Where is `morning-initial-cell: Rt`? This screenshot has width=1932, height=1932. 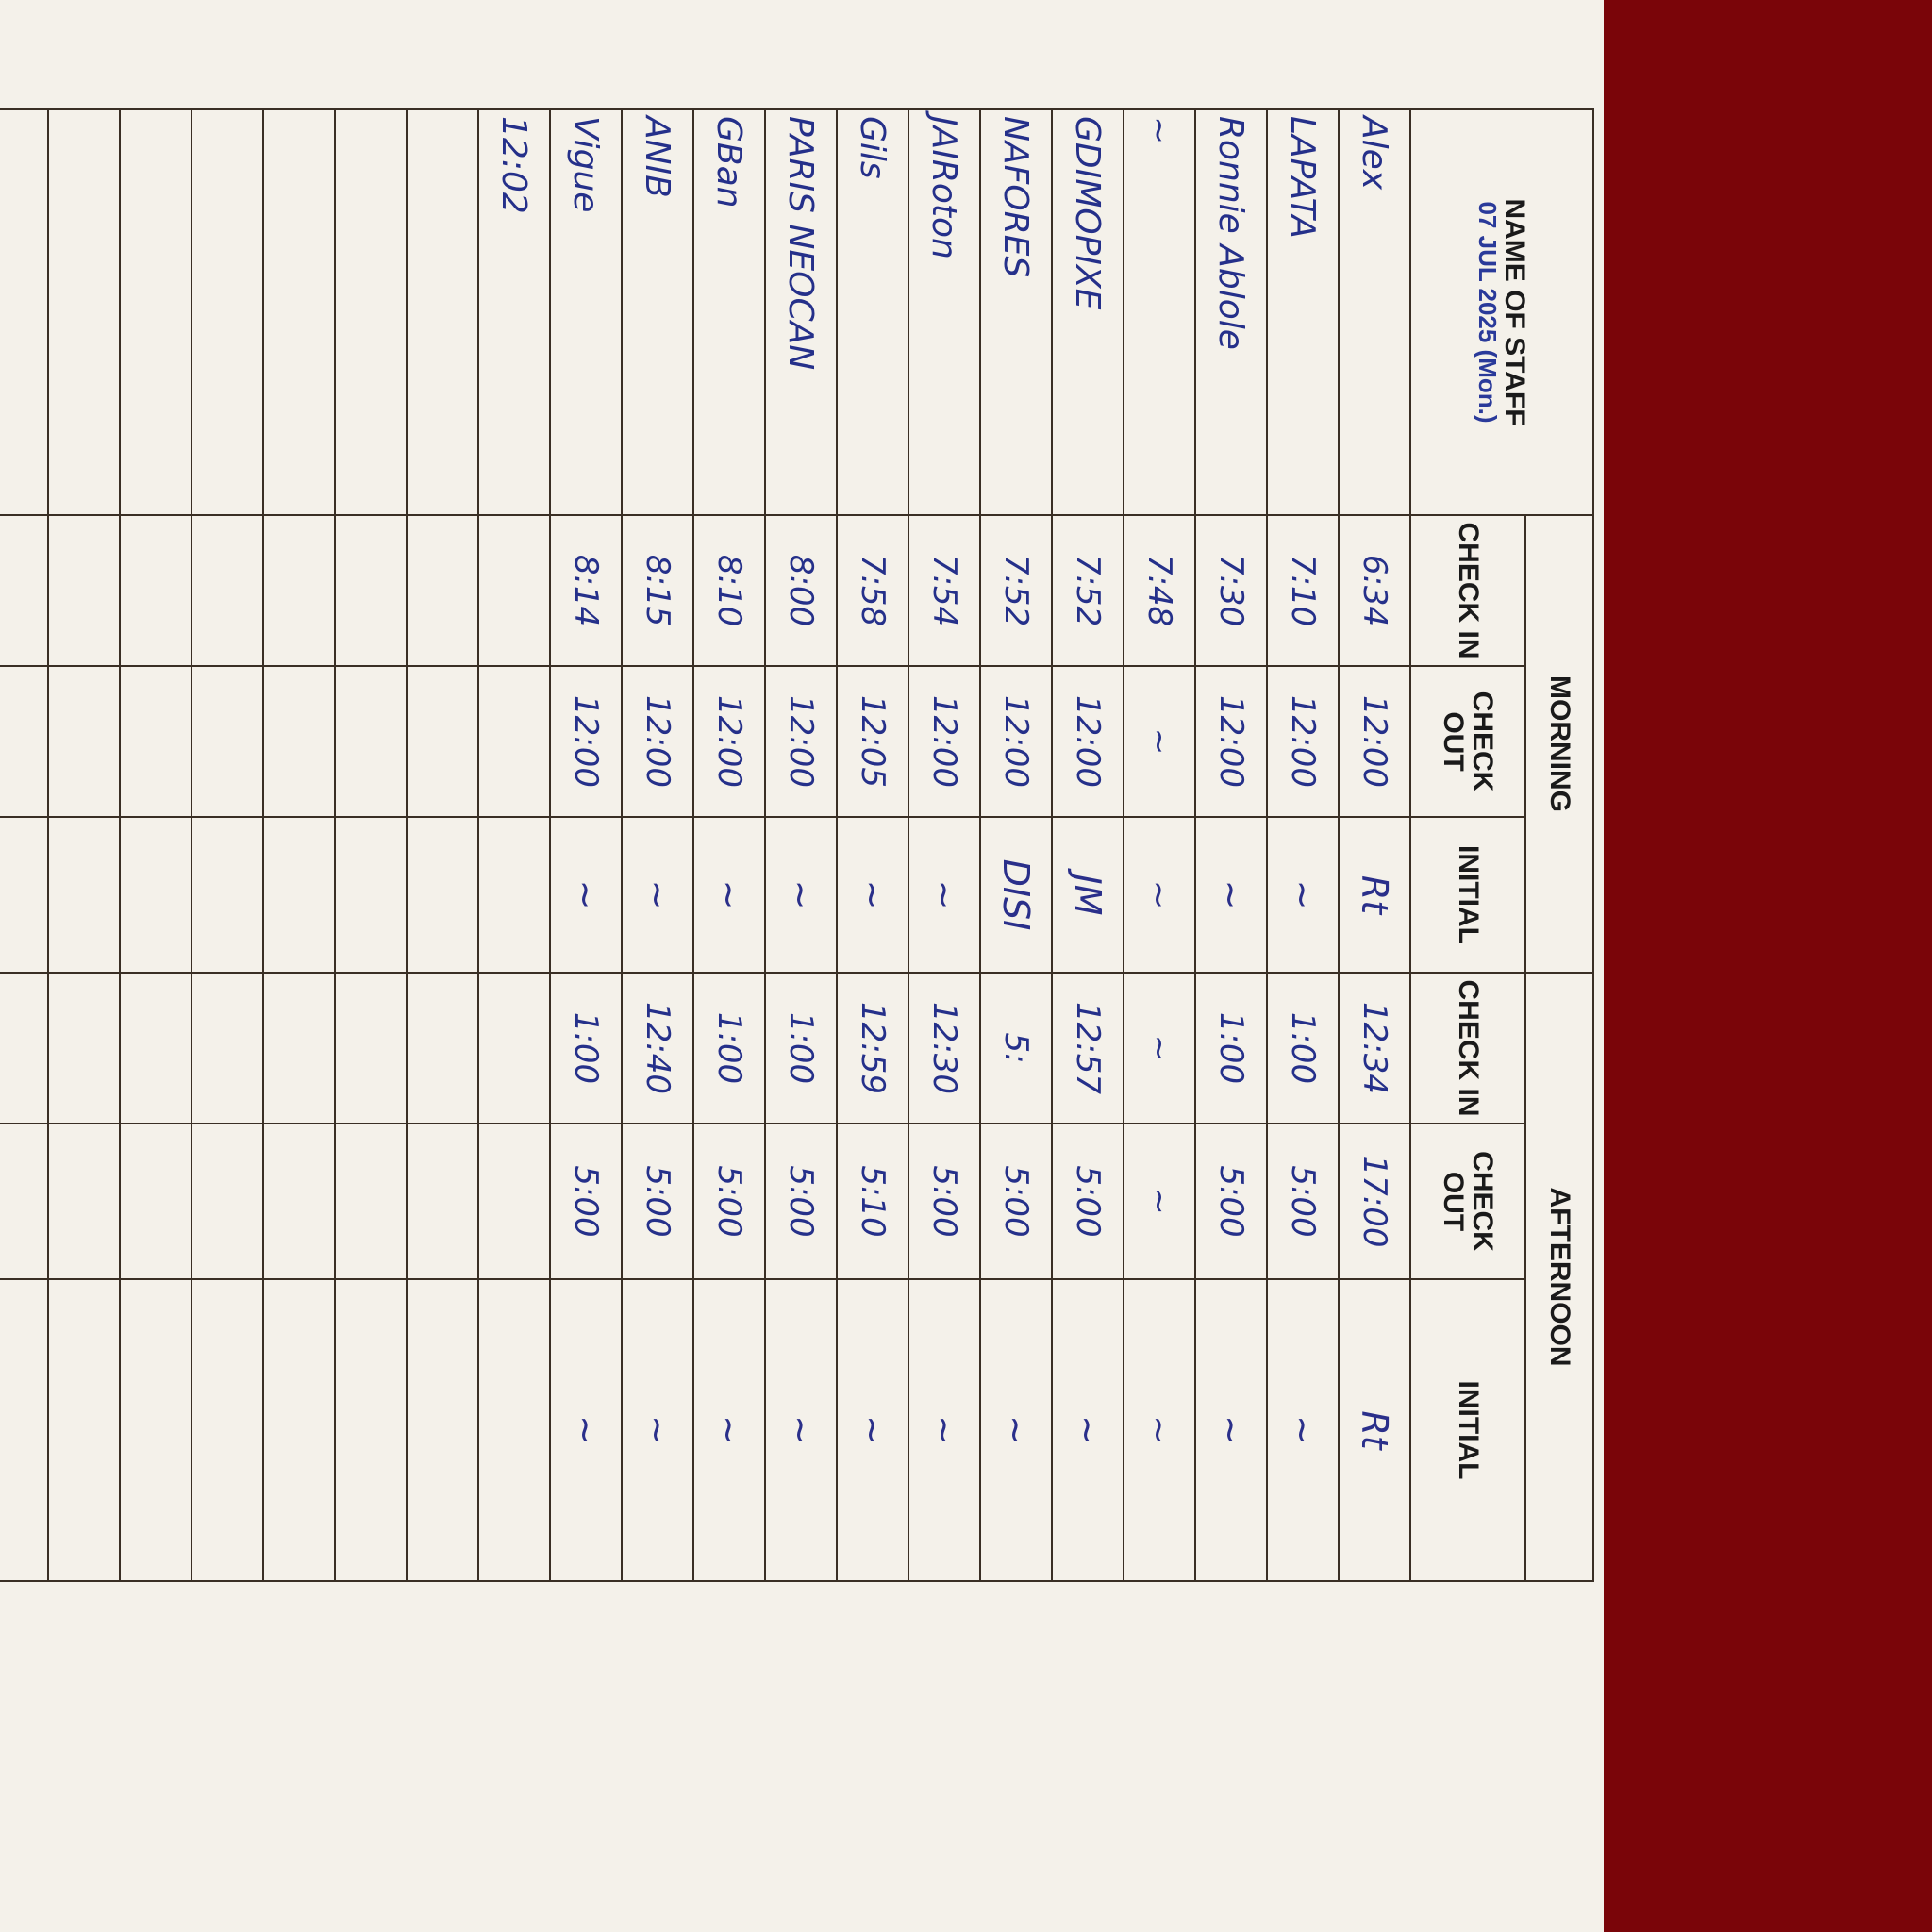 morning-initial-cell: Rt is located at coordinates (1375, 895).